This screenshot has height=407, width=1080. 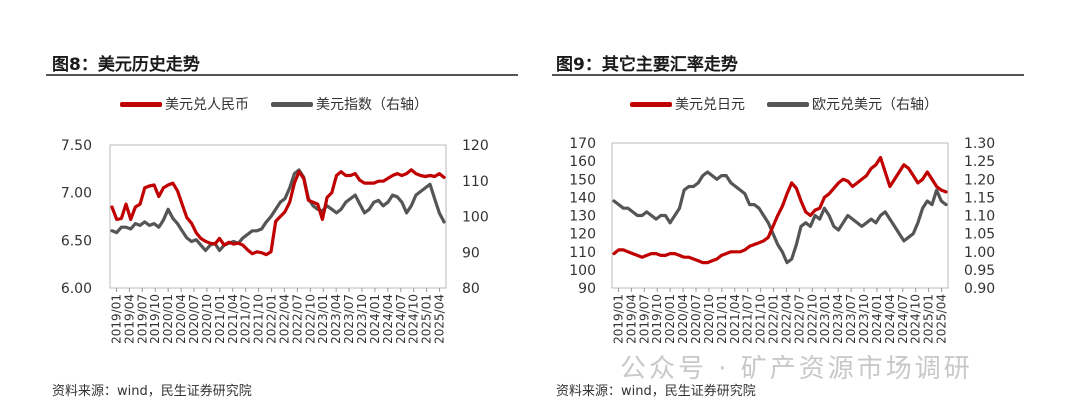 What do you see at coordinates (76, 289) in the screenshot?
I see `y-left-tick-label: 6.00` at bounding box center [76, 289].